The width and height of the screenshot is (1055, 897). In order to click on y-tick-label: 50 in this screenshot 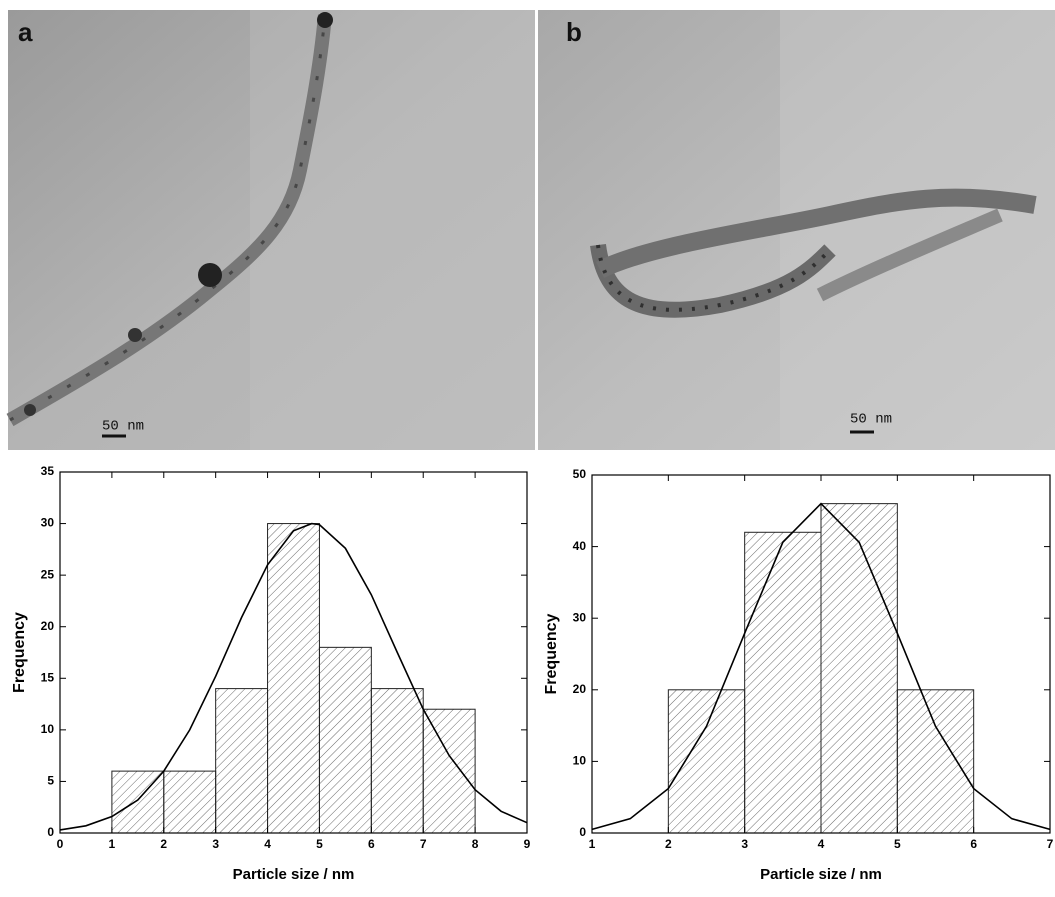, I will do `click(580, 474)`.